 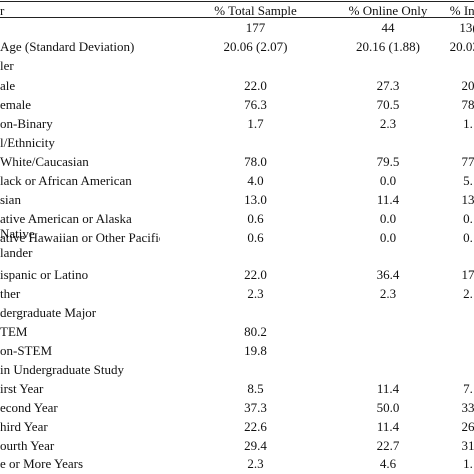 I want to click on row-label: ative American or Alaska Native, so click(x=66, y=226).